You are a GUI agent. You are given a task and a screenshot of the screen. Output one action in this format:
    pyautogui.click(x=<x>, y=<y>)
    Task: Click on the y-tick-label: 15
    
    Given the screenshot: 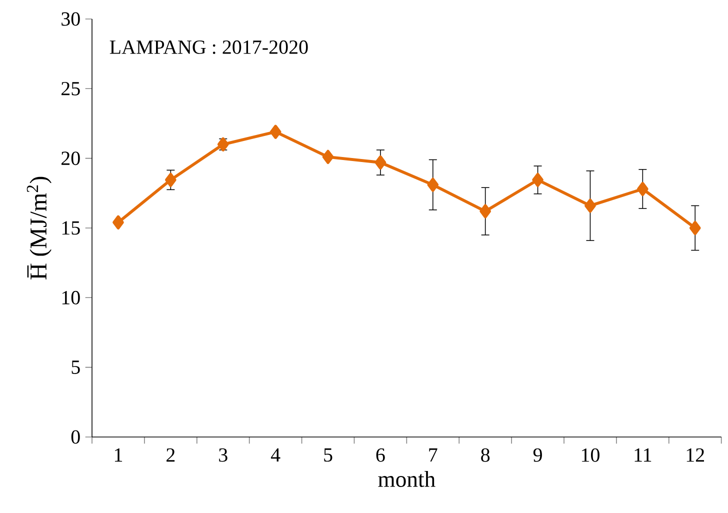 What is the action you would take?
    pyautogui.click(x=71, y=228)
    